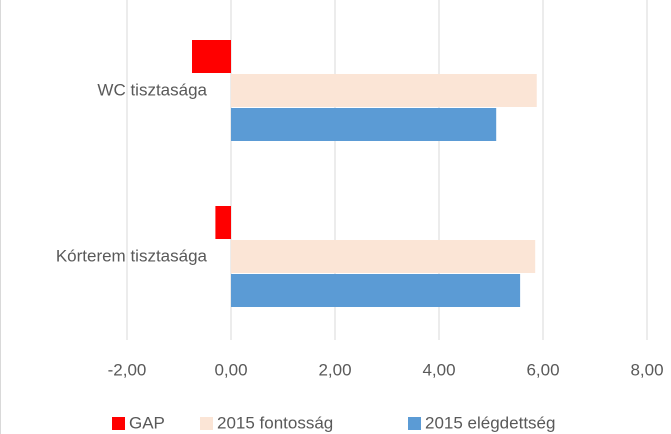 The width and height of the screenshot is (671, 434). What do you see at coordinates (646, 369) in the screenshot?
I see `x-tick-label: 8,00` at bounding box center [646, 369].